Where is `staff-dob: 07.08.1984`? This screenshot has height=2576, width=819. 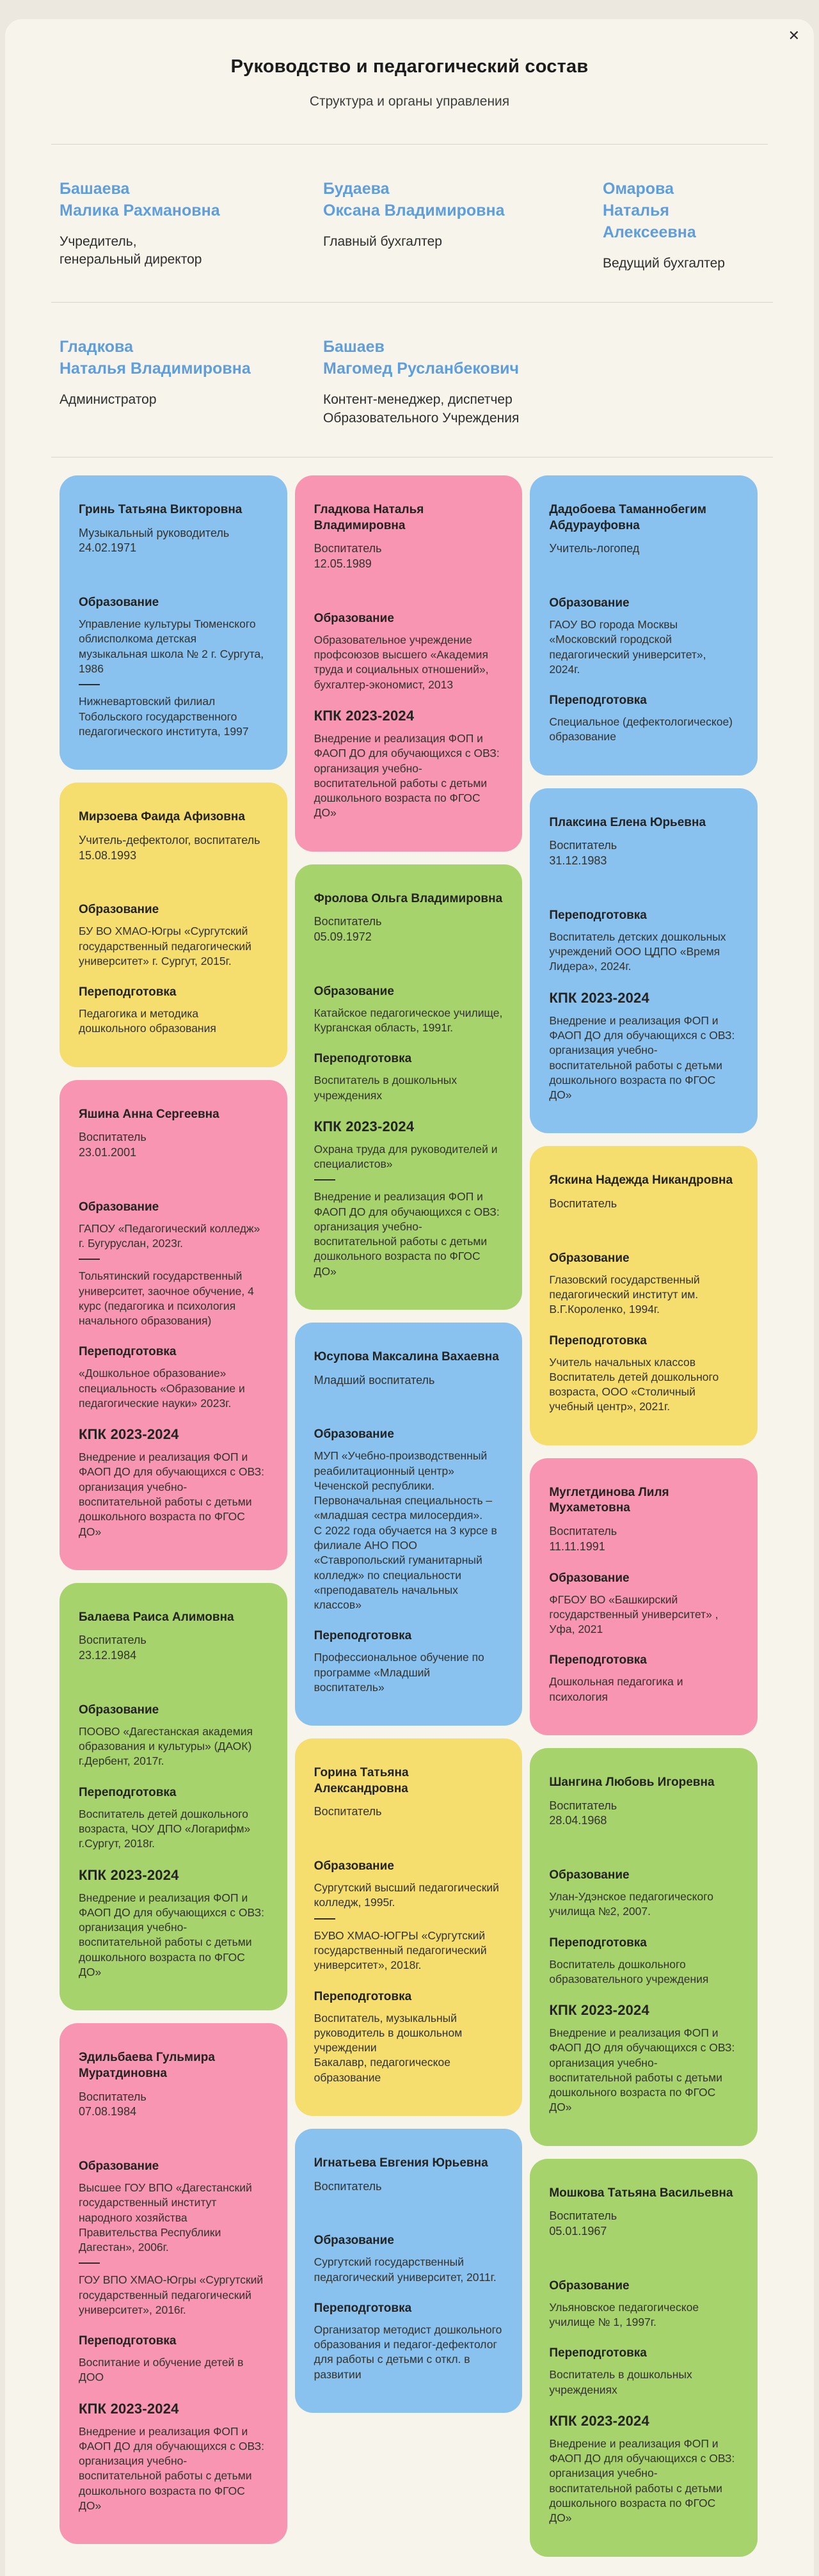
staff-dob: 07.08.1984 is located at coordinates (108, 2112).